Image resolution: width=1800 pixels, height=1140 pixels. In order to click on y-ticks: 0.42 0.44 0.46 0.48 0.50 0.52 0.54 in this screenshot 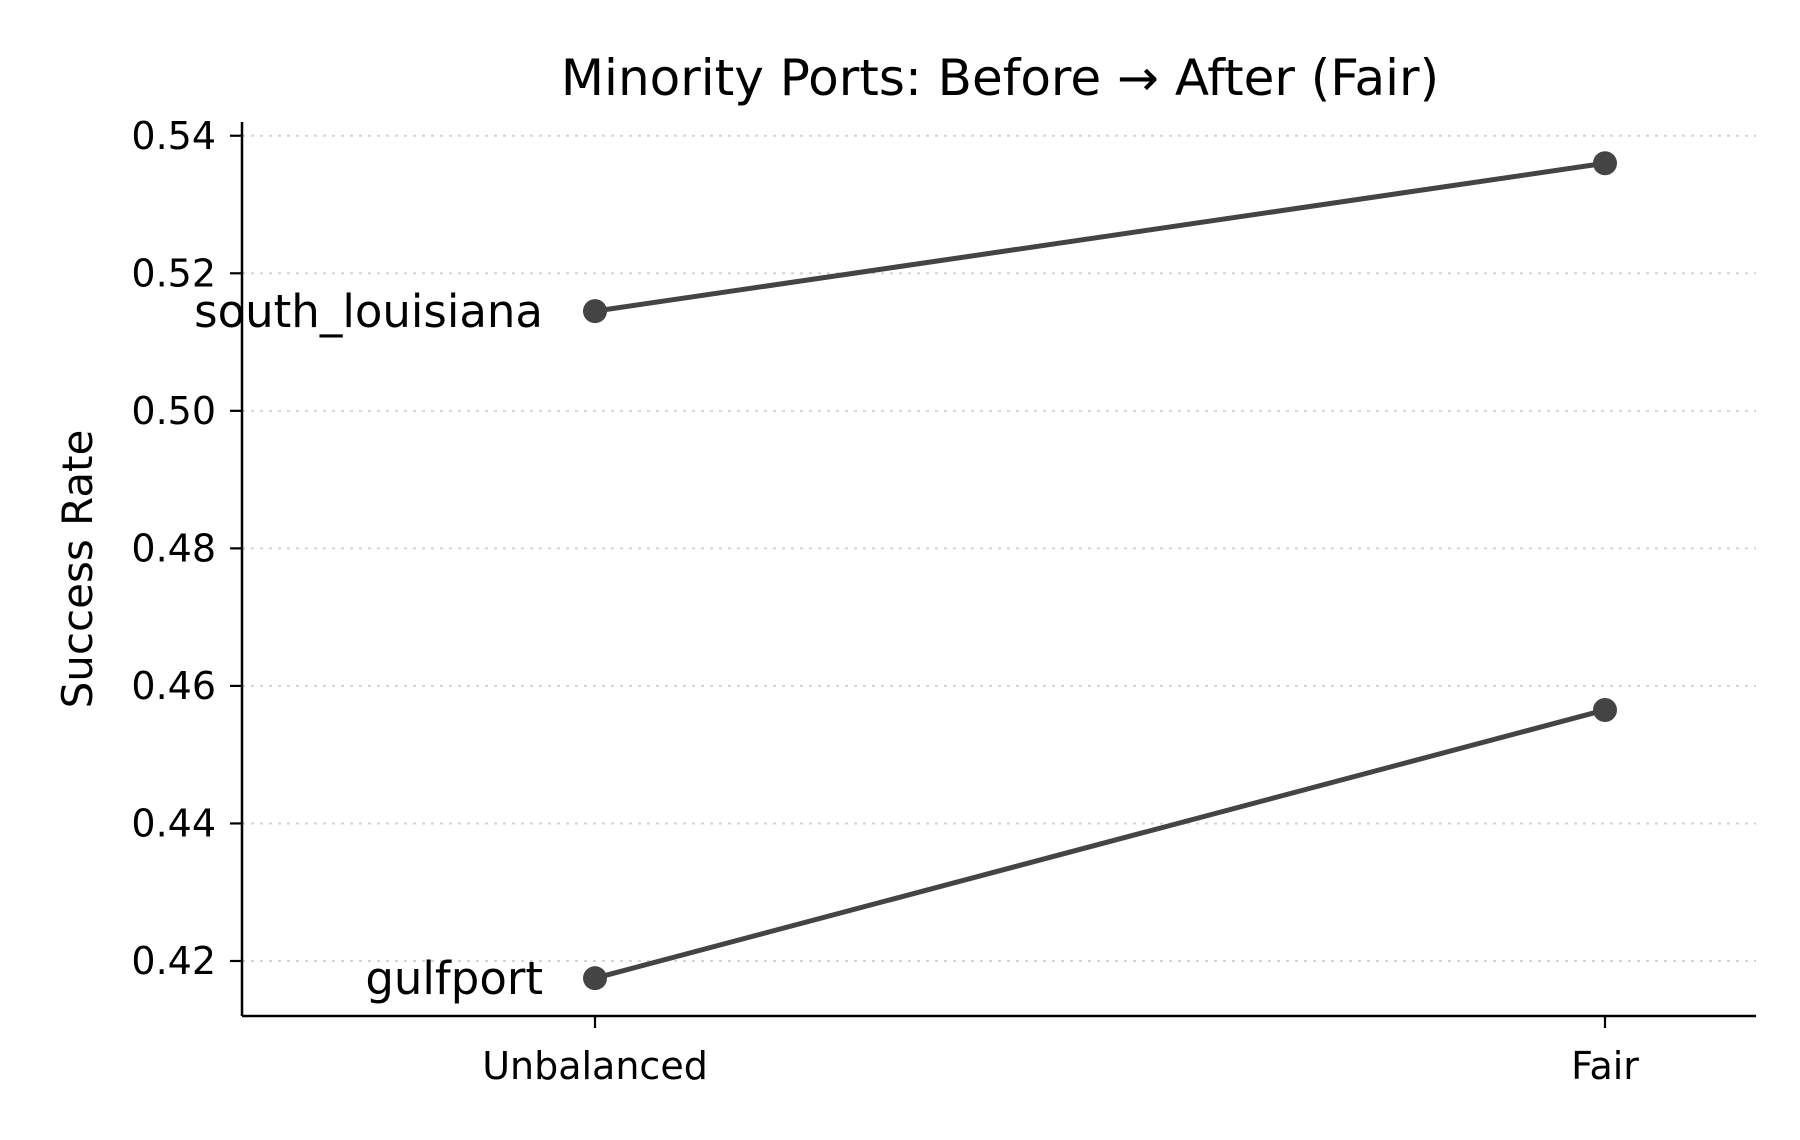, I will do `click(186, 548)`.